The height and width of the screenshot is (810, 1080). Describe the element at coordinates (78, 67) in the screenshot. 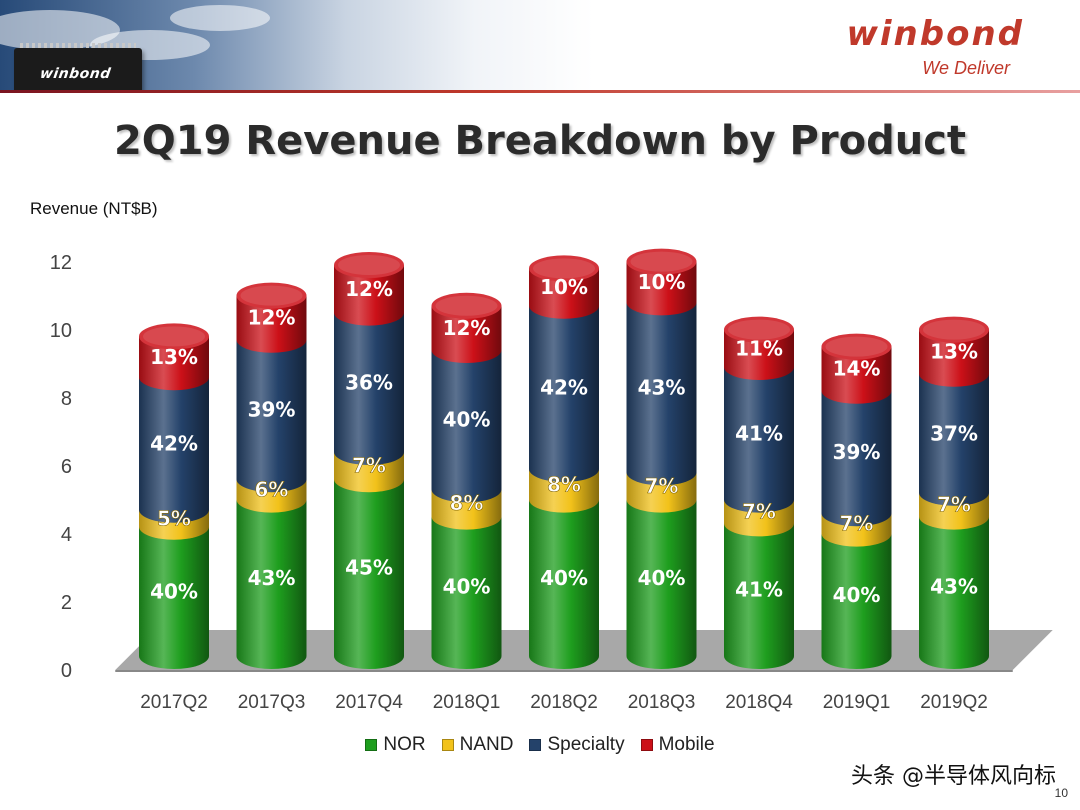

I see `chip-logo: winbond` at that location.